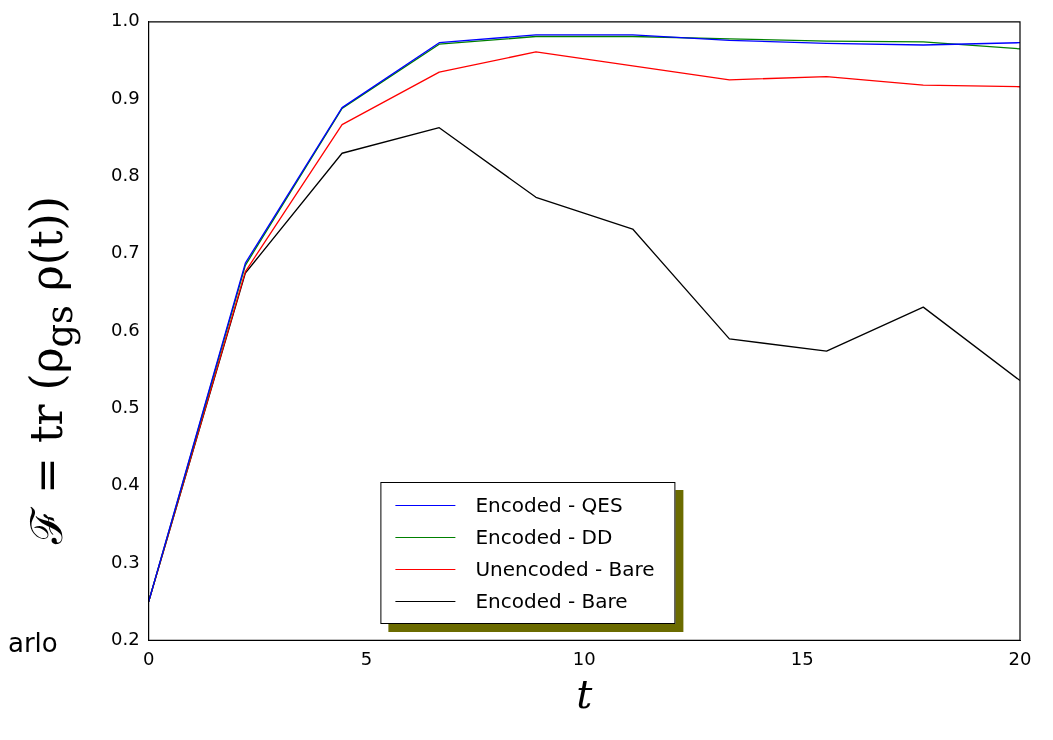  I want to click on y-tick-label: 1.0, so click(125, 20).